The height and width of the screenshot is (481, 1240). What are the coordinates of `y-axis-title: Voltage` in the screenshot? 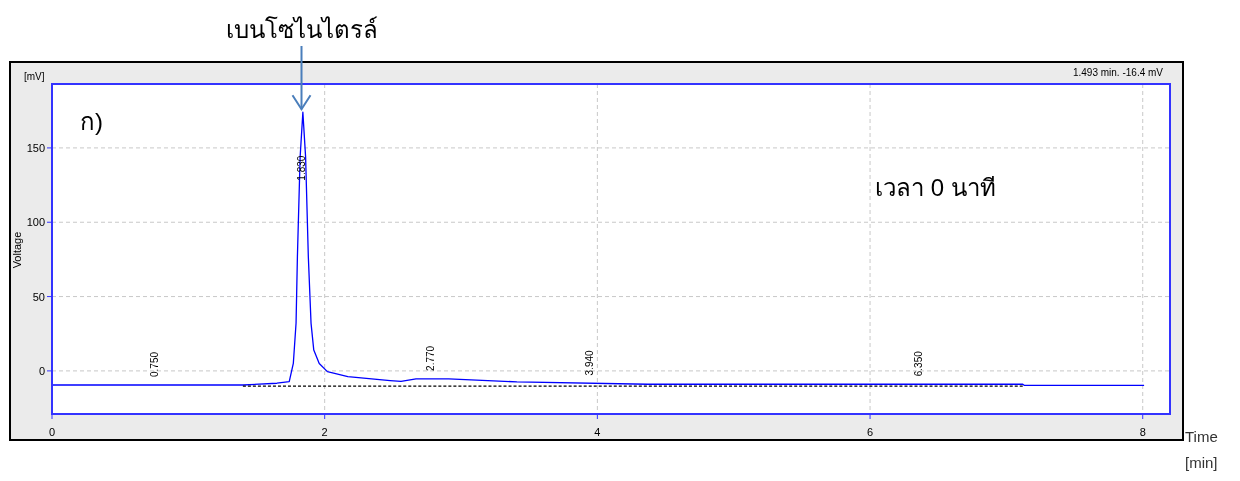 It's located at (17, 250).